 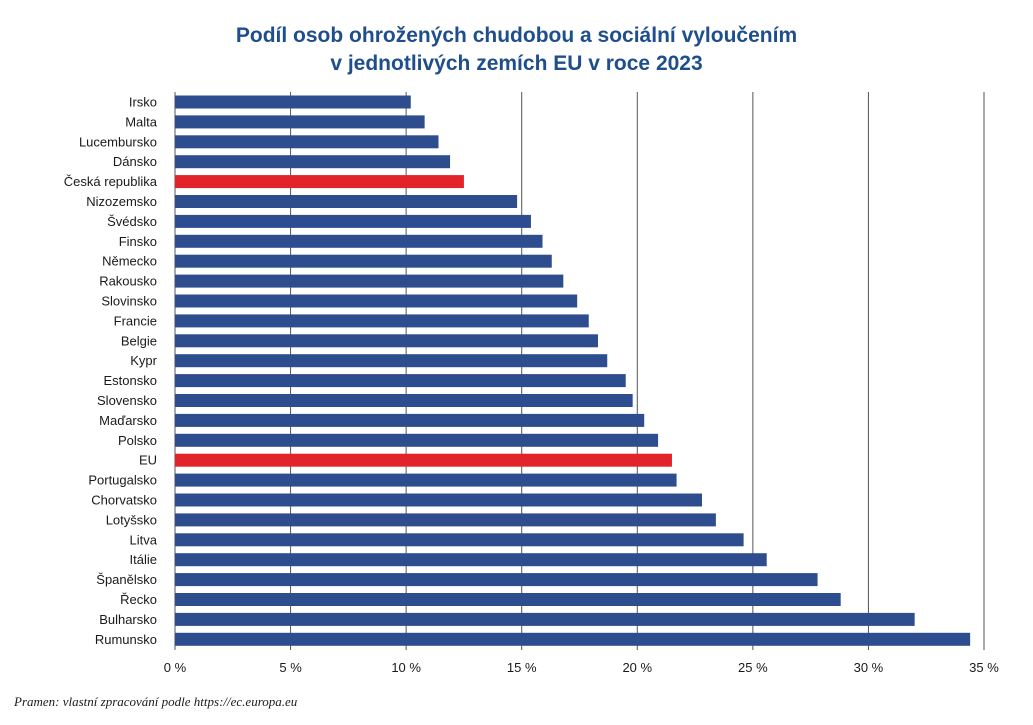 I want to click on category-label: Finsko, so click(x=138, y=241).